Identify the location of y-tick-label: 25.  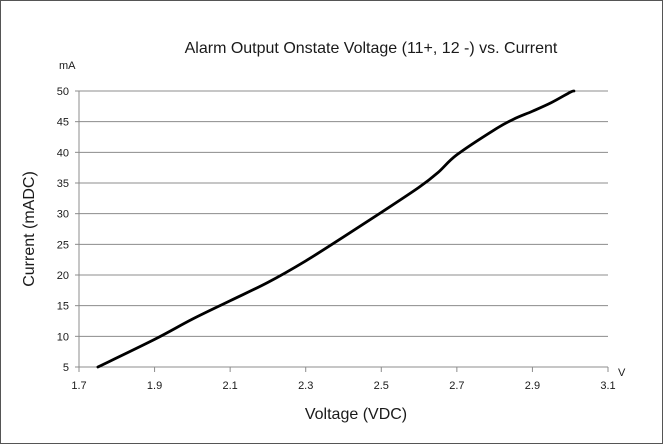
(63, 245).